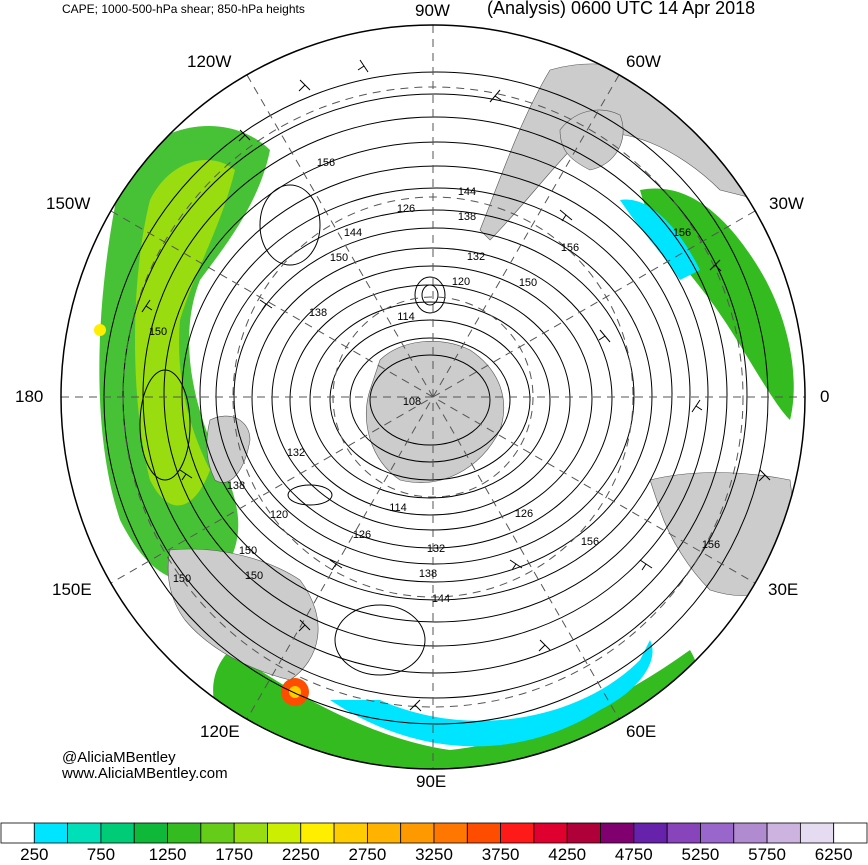 The height and width of the screenshot is (865, 868). What do you see at coordinates (431, 781) in the screenshot?
I see `lon-label-90e: 90E` at bounding box center [431, 781].